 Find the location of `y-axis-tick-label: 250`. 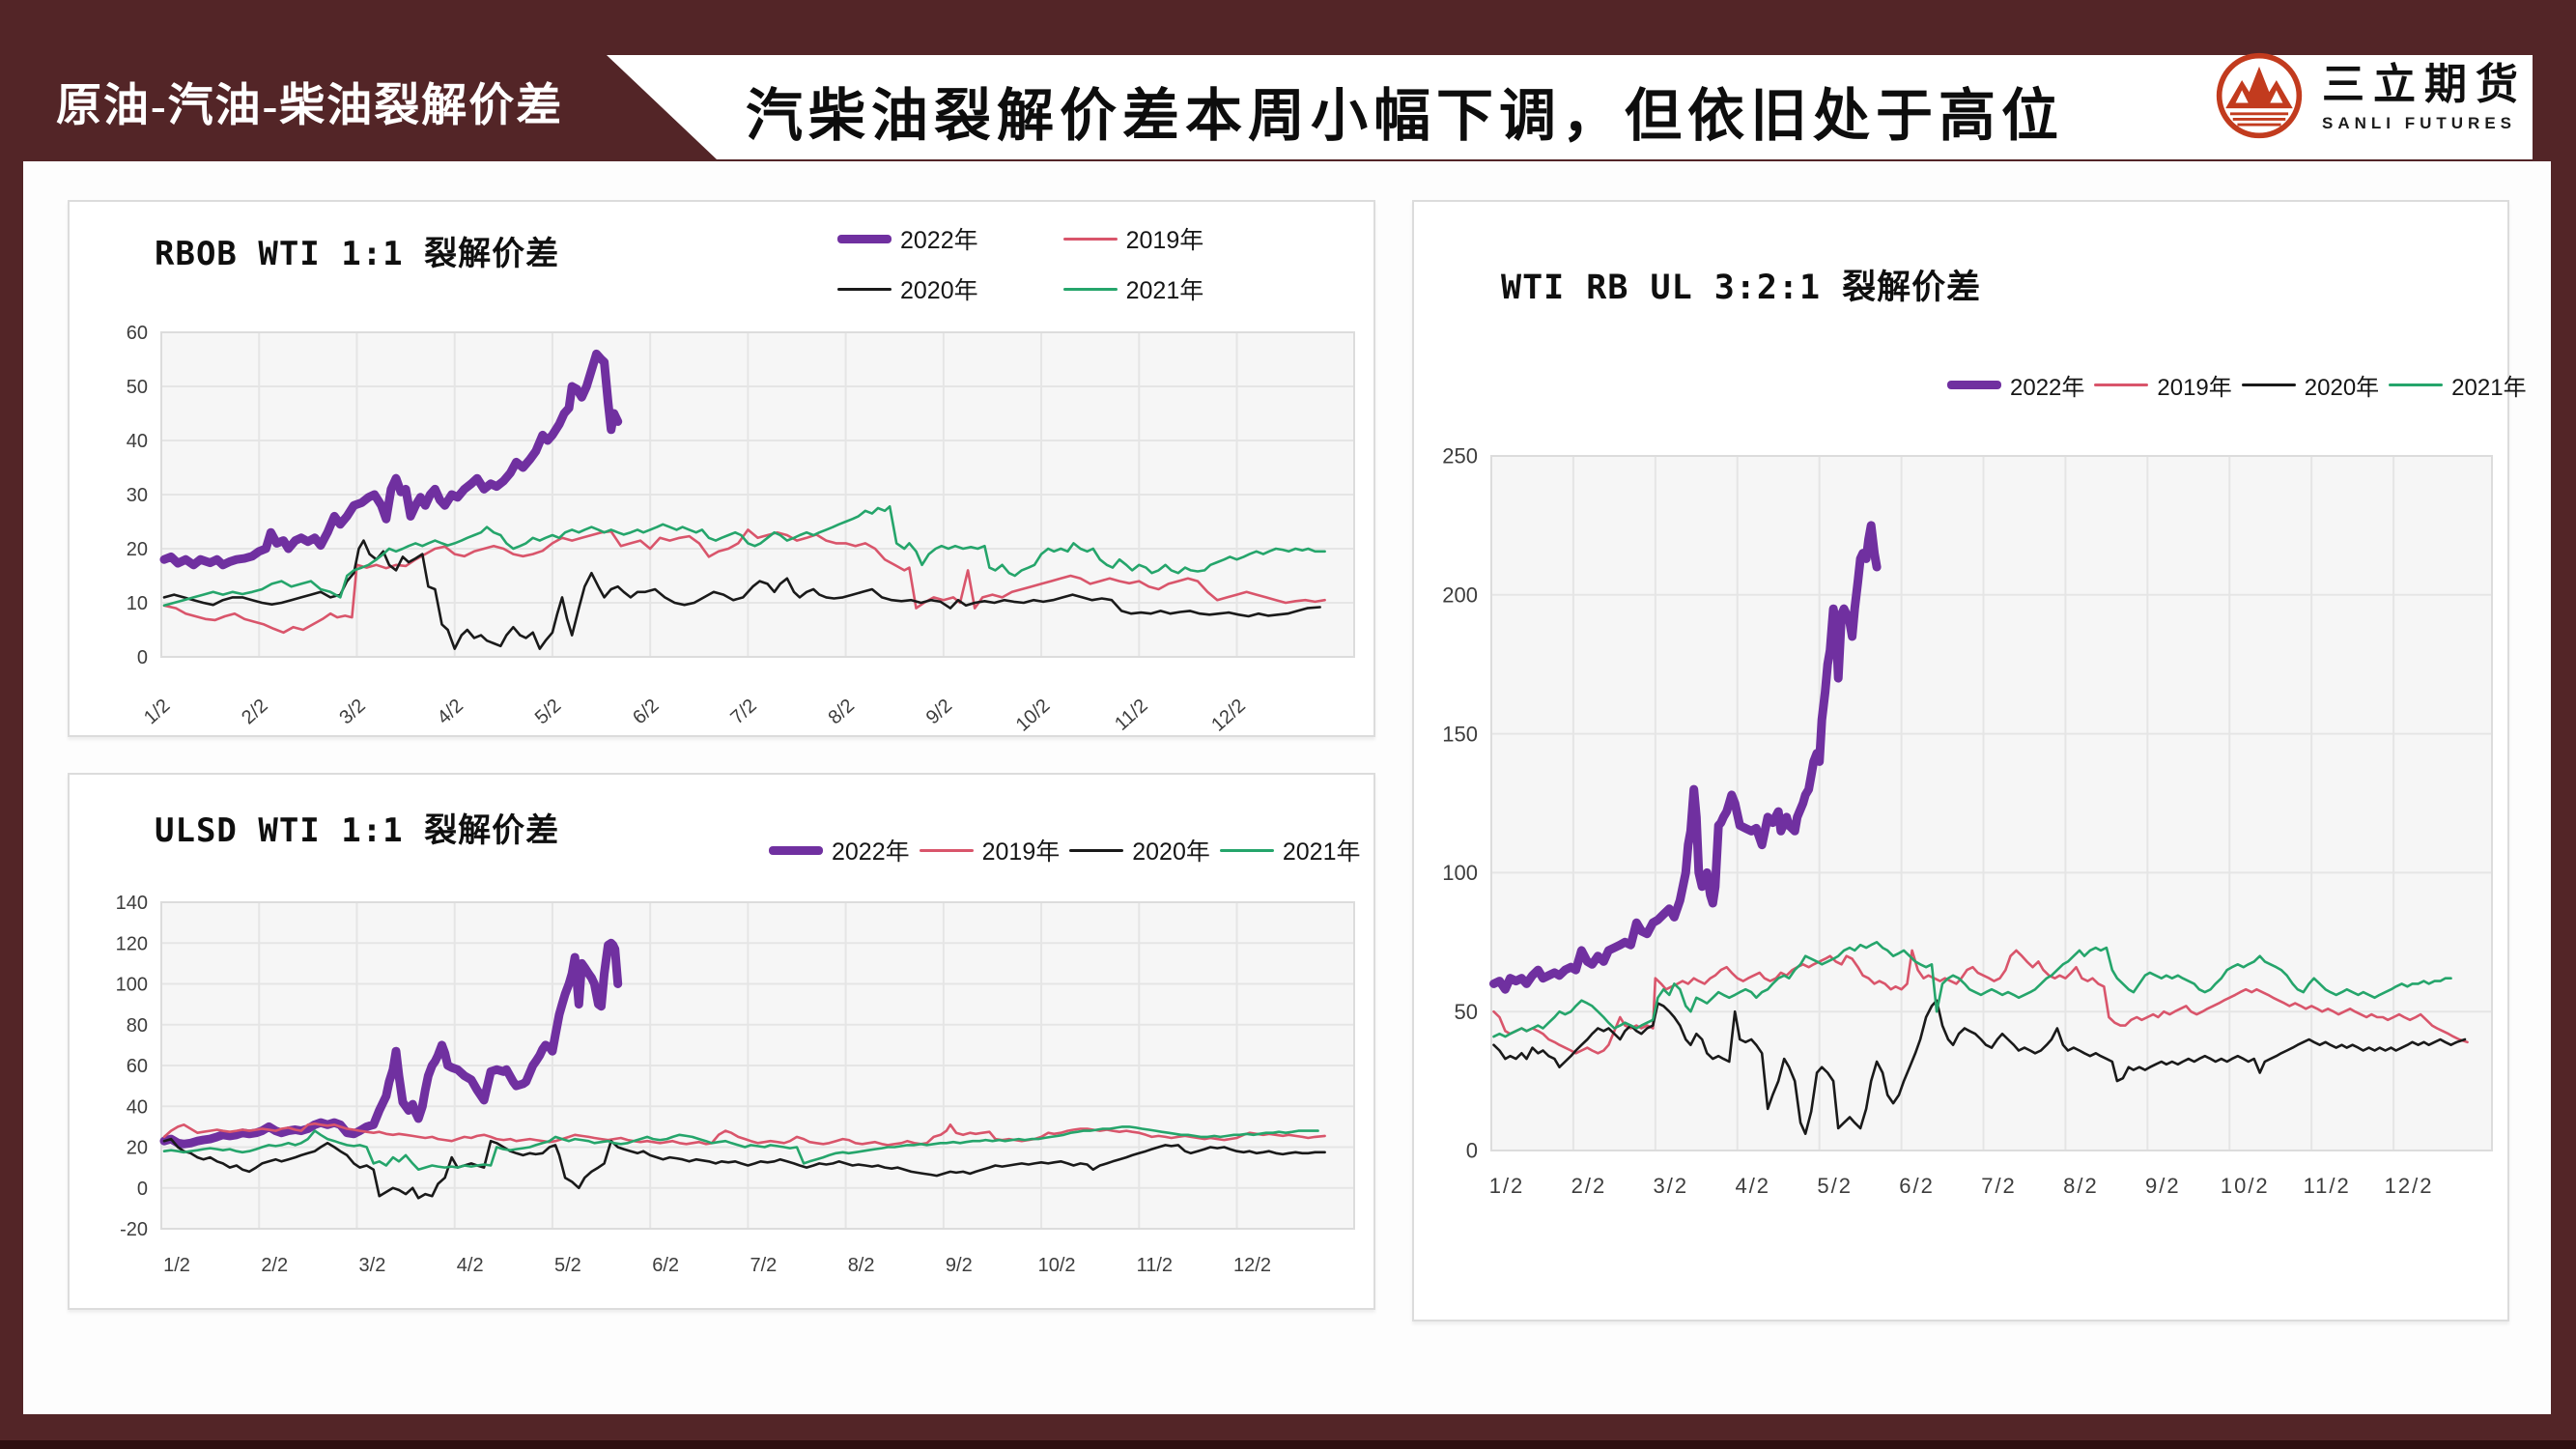

y-axis-tick-label: 250 is located at coordinates (1460, 456).